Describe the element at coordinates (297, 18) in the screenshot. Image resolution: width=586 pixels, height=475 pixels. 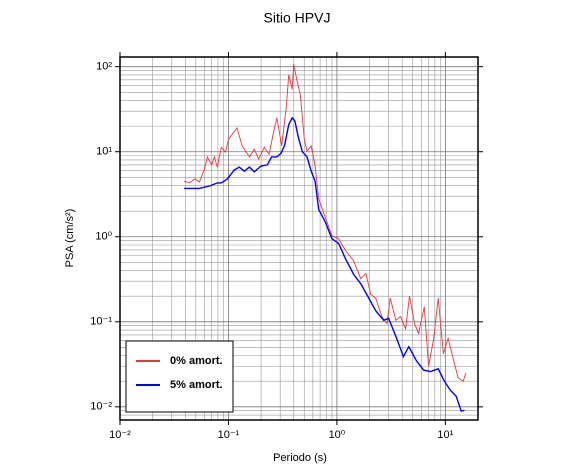
I see `chart-title: Sitio HPVJ` at that location.